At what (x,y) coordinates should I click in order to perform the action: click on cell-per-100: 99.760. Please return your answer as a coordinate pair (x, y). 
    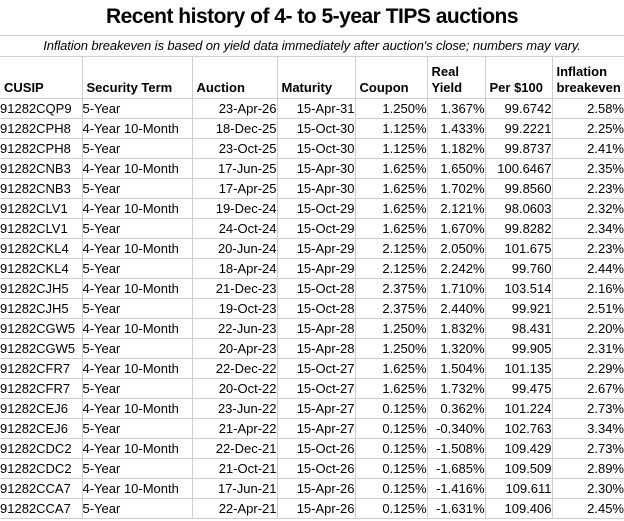
    Looking at the image, I should click on (518, 268).